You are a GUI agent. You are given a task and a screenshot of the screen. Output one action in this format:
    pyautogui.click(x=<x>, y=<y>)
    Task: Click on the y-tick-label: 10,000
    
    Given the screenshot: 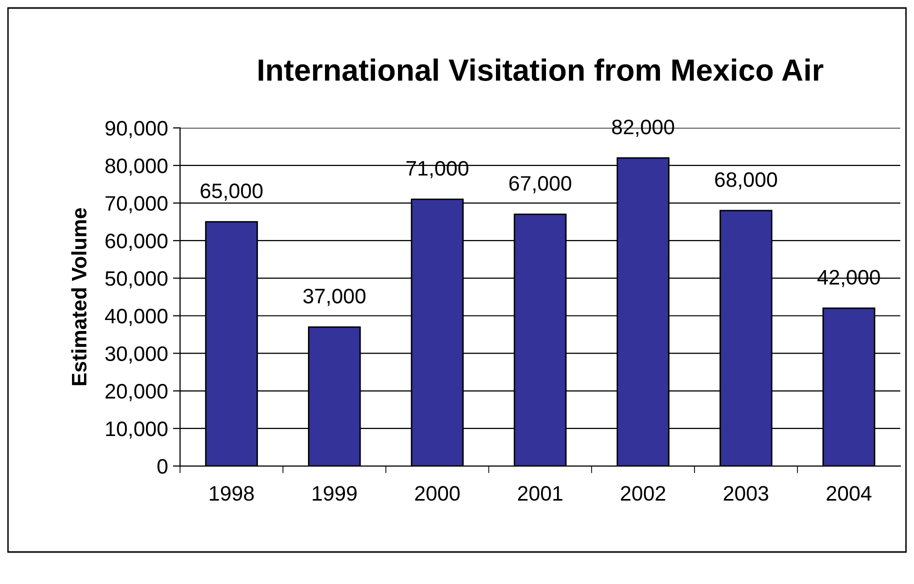 What is the action you would take?
    pyautogui.click(x=137, y=430)
    